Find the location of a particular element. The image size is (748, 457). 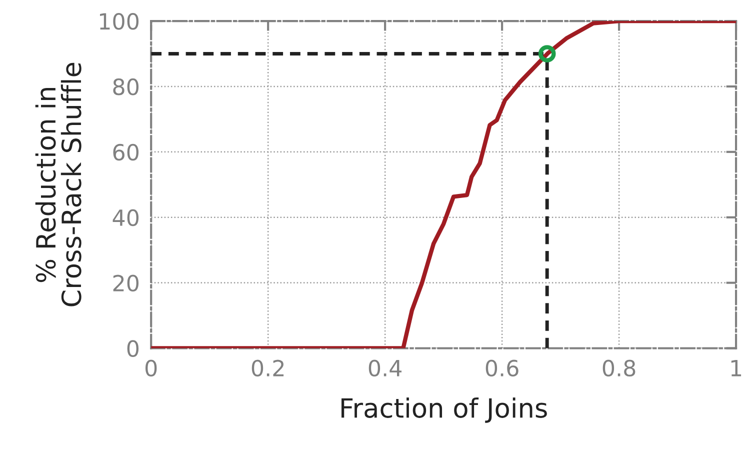

x-tick-label: 0.2 is located at coordinates (268, 368).